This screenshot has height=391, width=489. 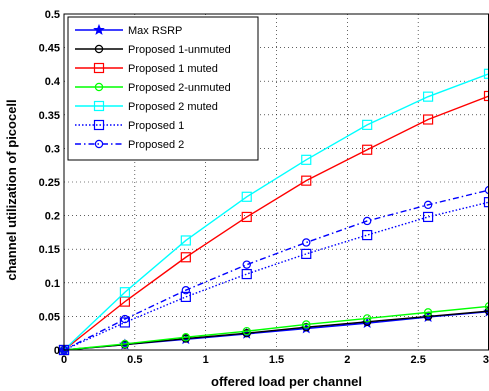 What do you see at coordinates (173, 107) in the screenshot?
I see `legend-label: Proposed 2 muted` at bounding box center [173, 107].